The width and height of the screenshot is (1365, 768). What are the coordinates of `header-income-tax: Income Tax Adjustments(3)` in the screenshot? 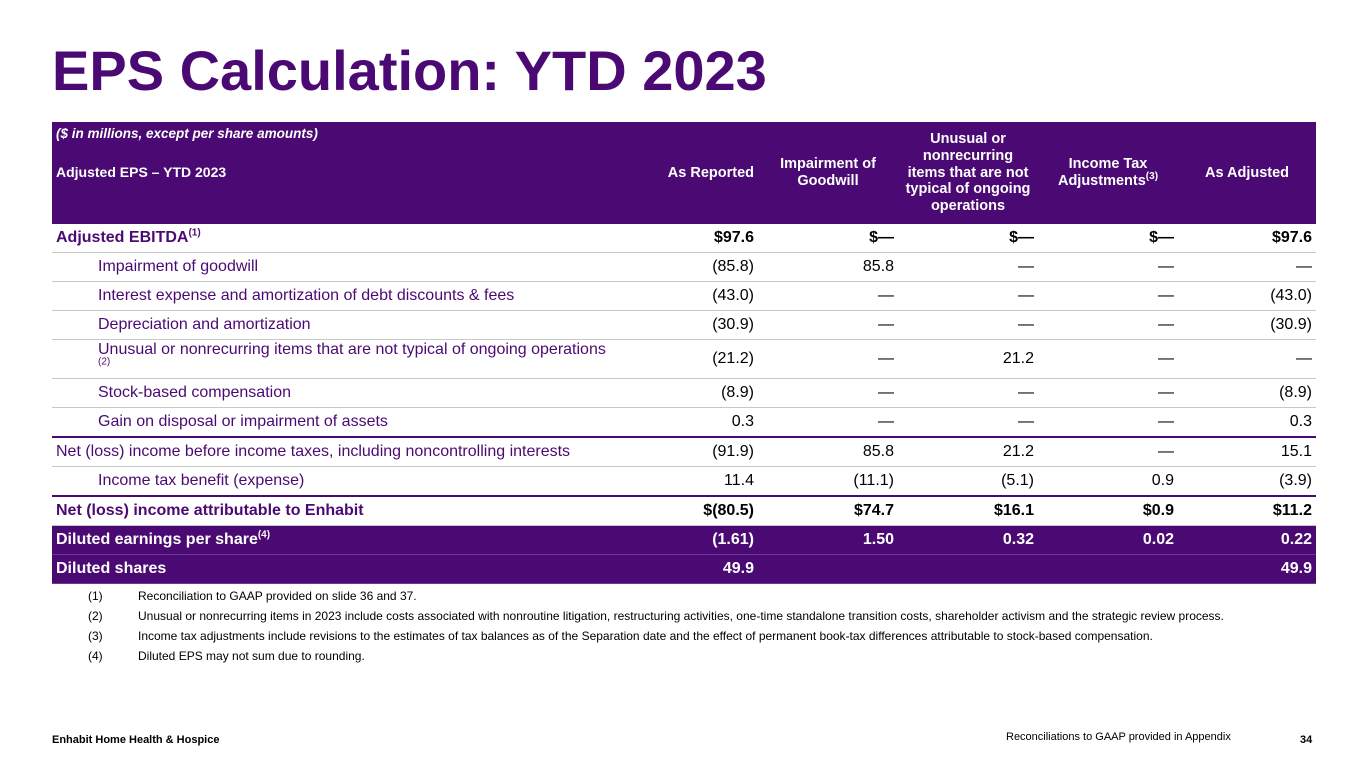 It's located at (1108, 173).